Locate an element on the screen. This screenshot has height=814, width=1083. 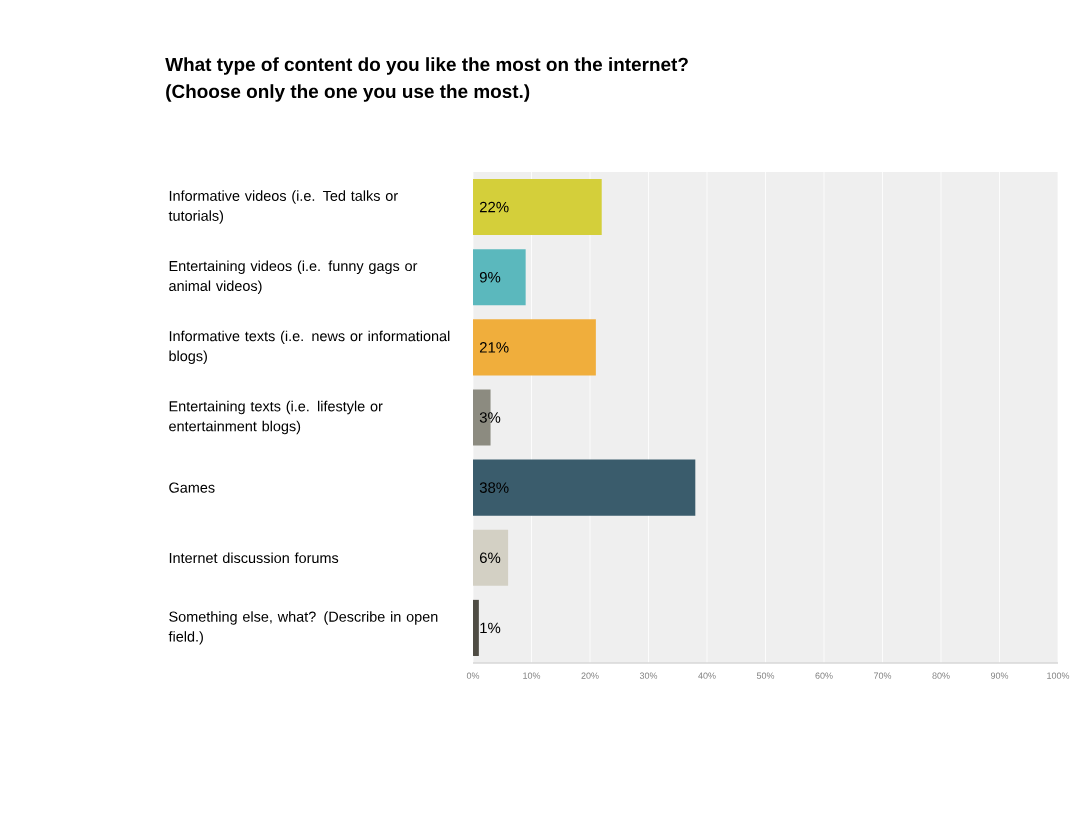
y-tick-label: Something else, what? (Describe in open field.) is located at coordinates (303, 628).